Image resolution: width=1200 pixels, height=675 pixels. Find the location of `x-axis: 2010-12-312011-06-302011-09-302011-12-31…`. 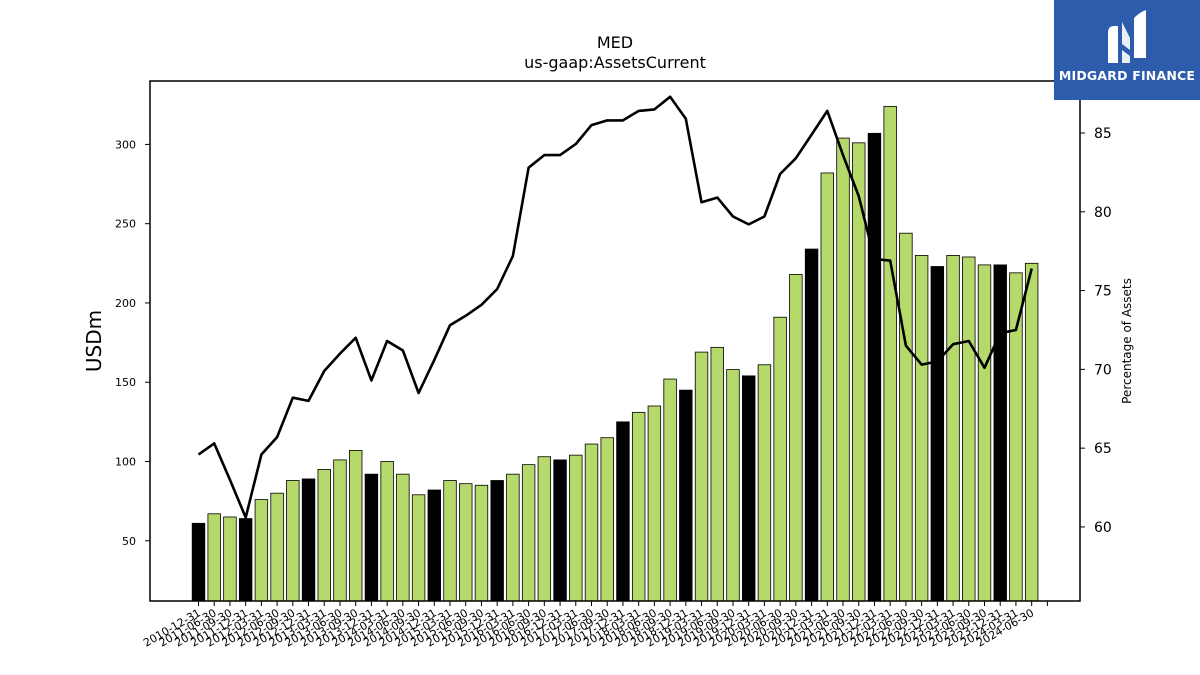

x-axis: 2010-12-312011-06-302011-09-302011-12-31… is located at coordinates (594, 625).